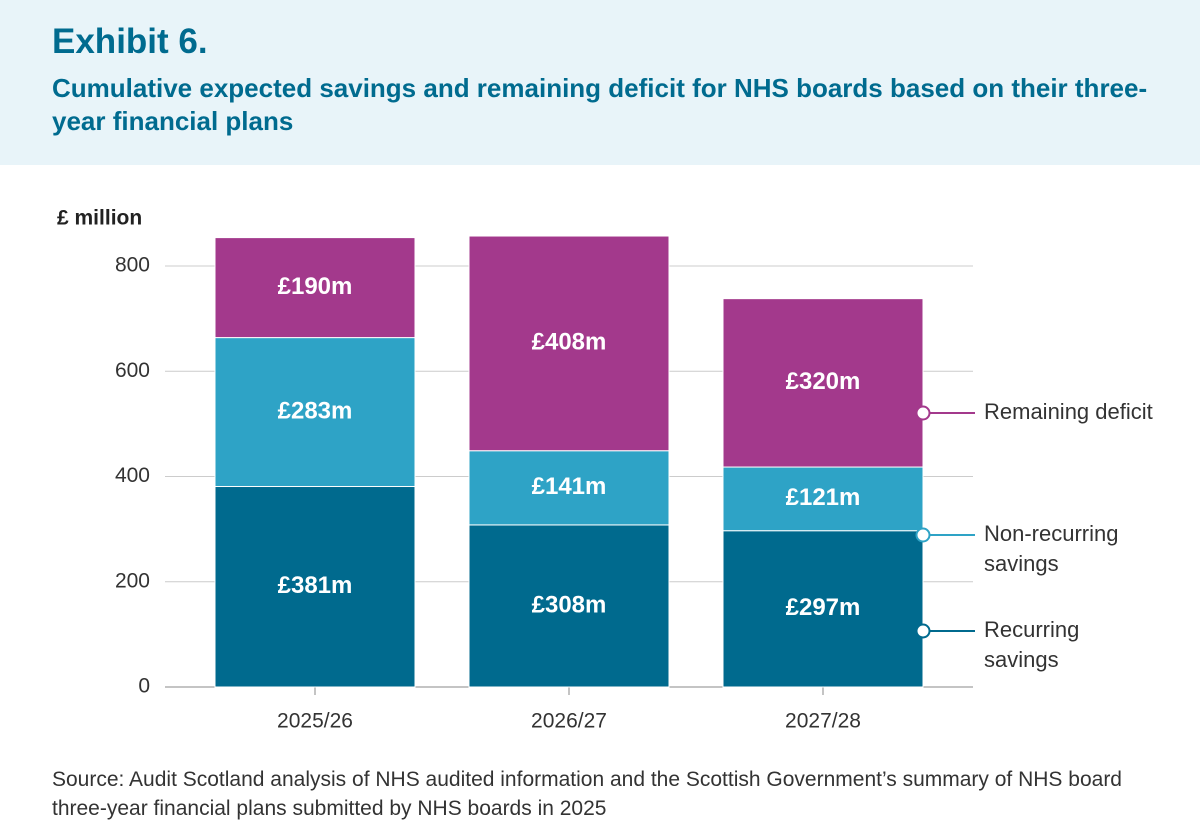 The width and height of the screenshot is (1200, 837). Describe the element at coordinates (1068, 411) in the screenshot. I see `legend-label: Remaining deficit` at that location.